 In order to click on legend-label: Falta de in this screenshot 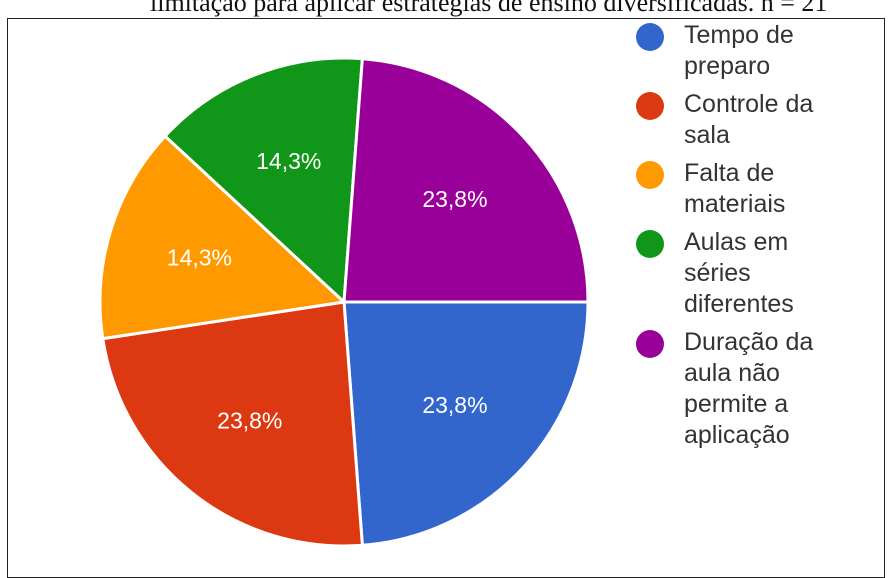, I will do `click(729, 173)`.